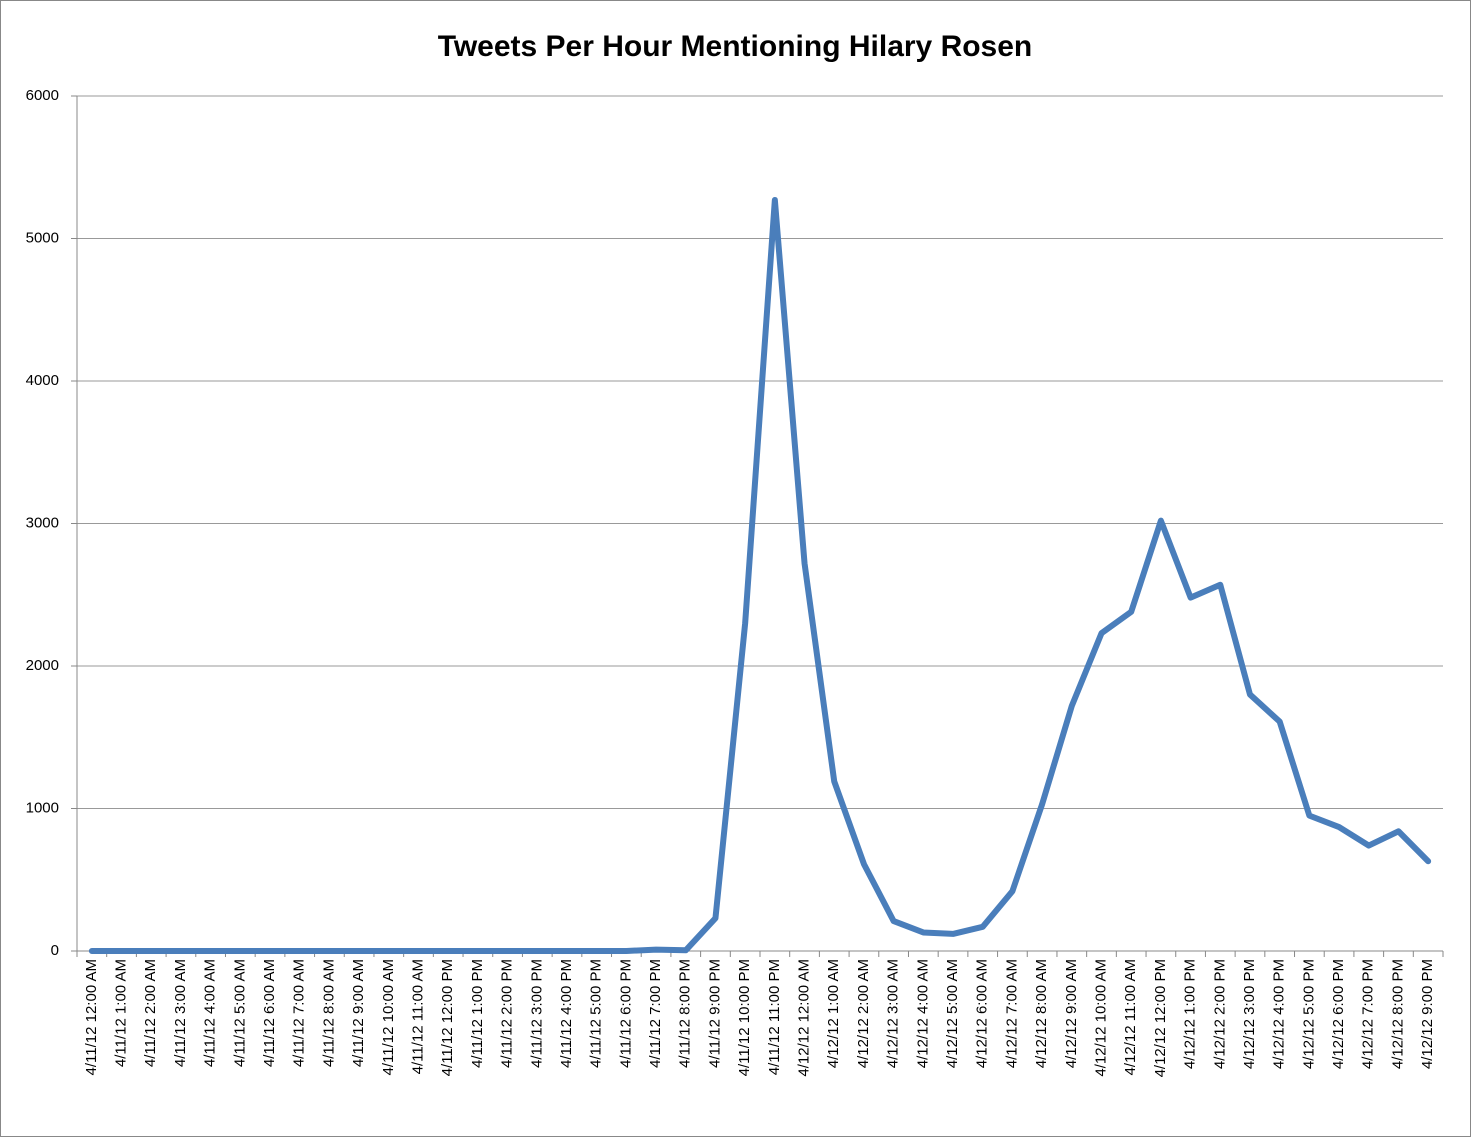 The image size is (1471, 1137). What do you see at coordinates (1130, 1017) in the screenshot?
I see `x-tick-label: 4/12/12 11:00 AM` at bounding box center [1130, 1017].